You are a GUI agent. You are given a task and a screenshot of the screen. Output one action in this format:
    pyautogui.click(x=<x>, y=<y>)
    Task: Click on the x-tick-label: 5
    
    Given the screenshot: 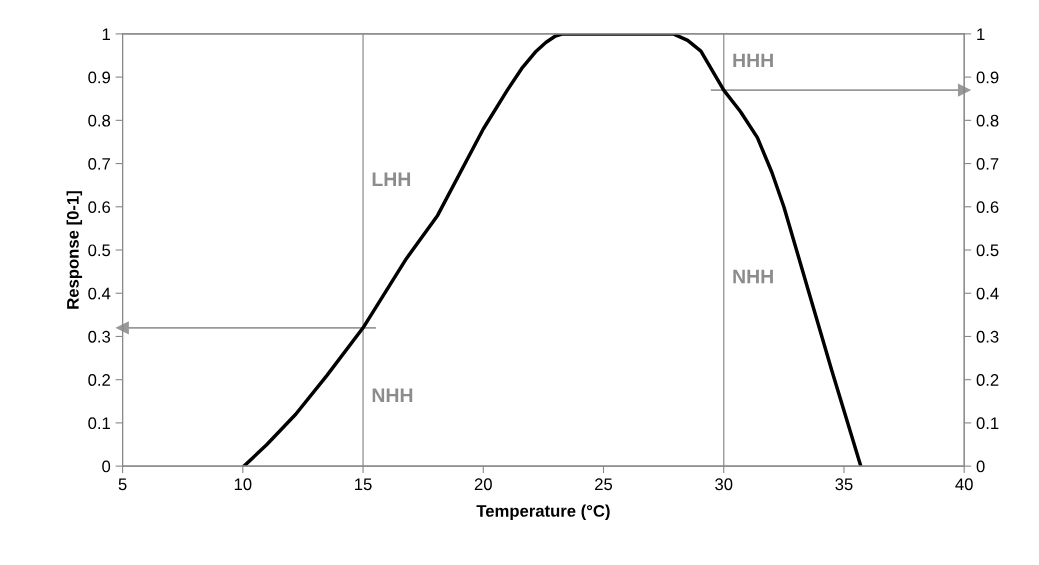 What is the action you would take?
    pyautogui.click(x=122, y=484)
    